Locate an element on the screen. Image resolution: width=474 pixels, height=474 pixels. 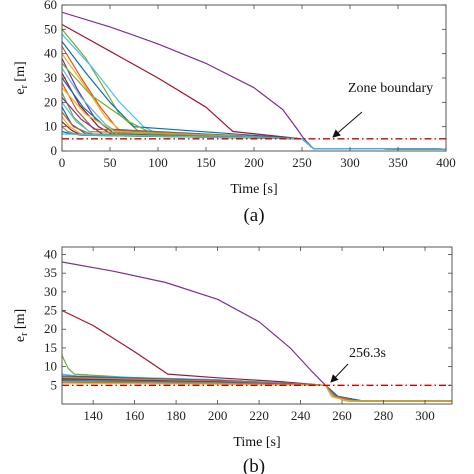
x-tick-label: 0 is located at coordinates (62, 162).